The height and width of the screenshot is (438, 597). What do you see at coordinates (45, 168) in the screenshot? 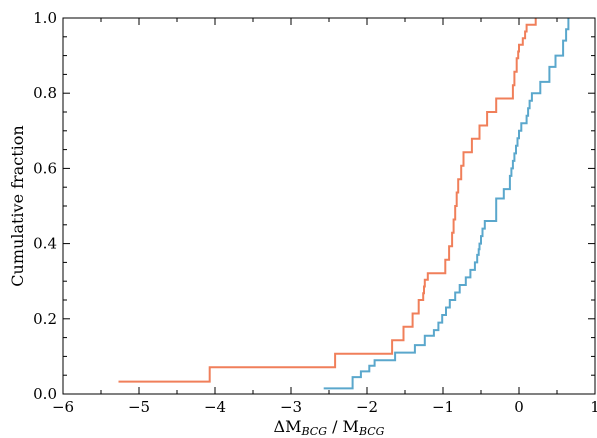
I see `y-tick-label: 0.6` at bounding box center [45, 168].